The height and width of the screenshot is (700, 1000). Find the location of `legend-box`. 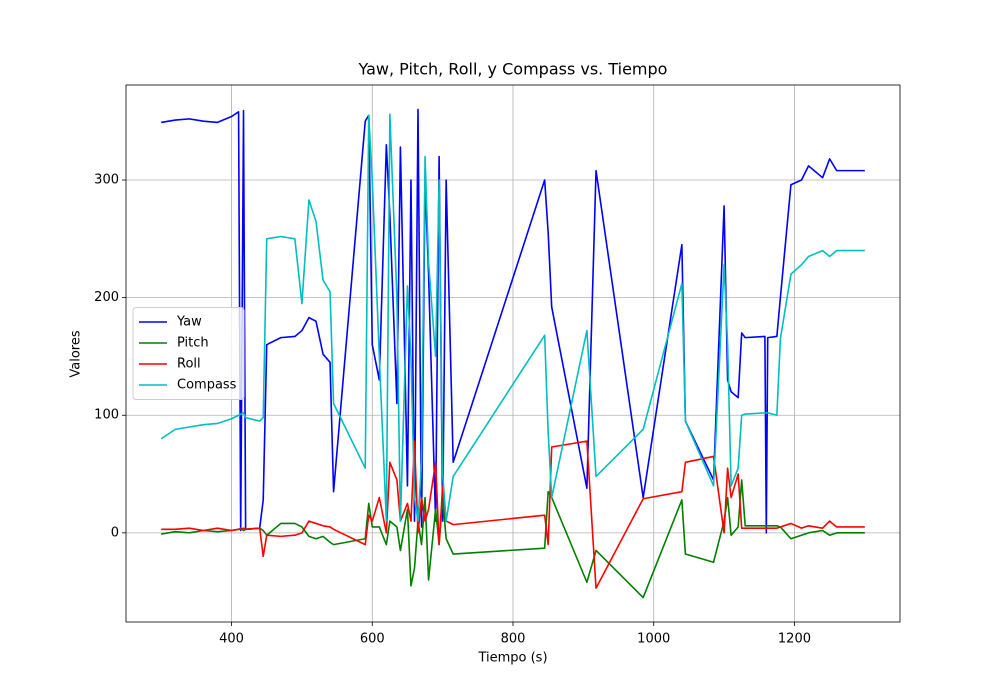

legend-box is located at coordinates (188, 353).